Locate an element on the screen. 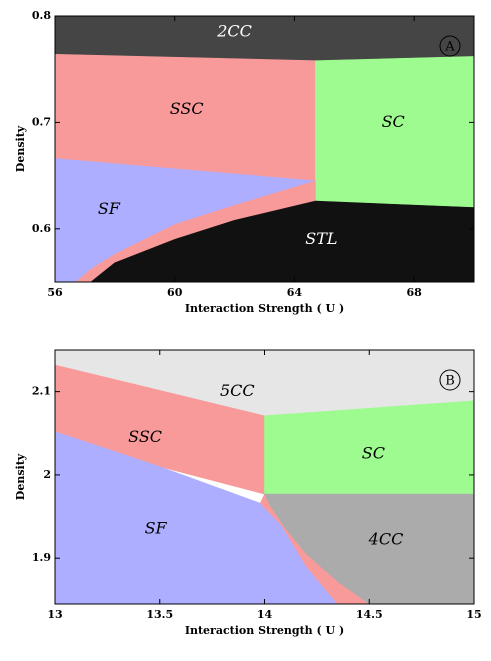 The width and height of the screenshot is (491, 661). region-label-stl: STL is located at coordinates (321, 238).